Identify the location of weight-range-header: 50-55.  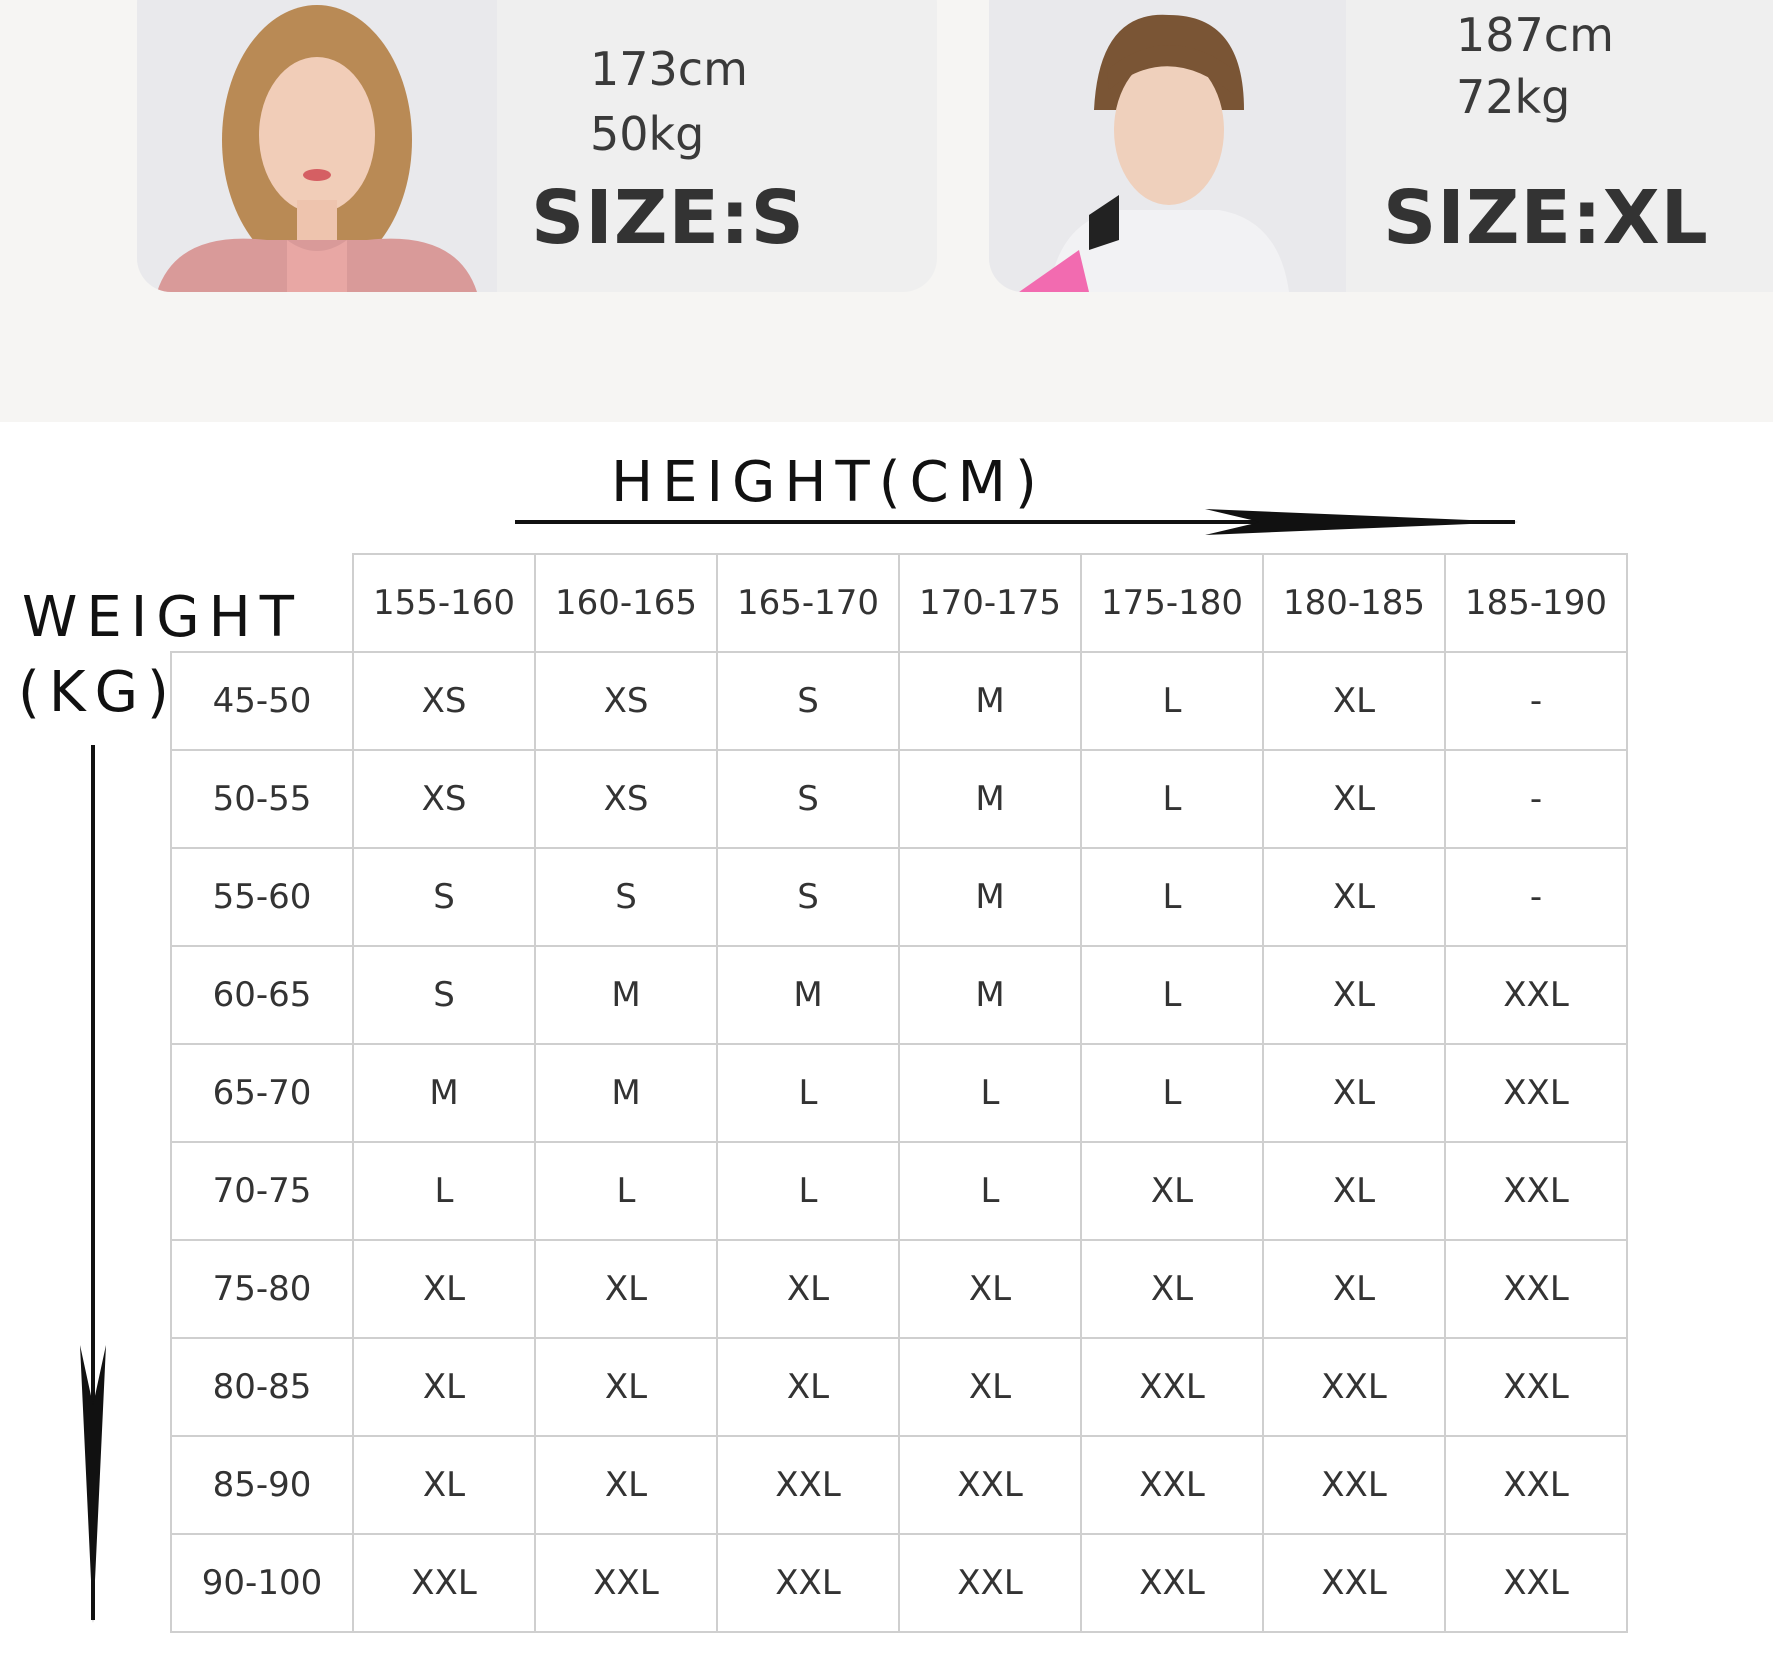
(262, 799).